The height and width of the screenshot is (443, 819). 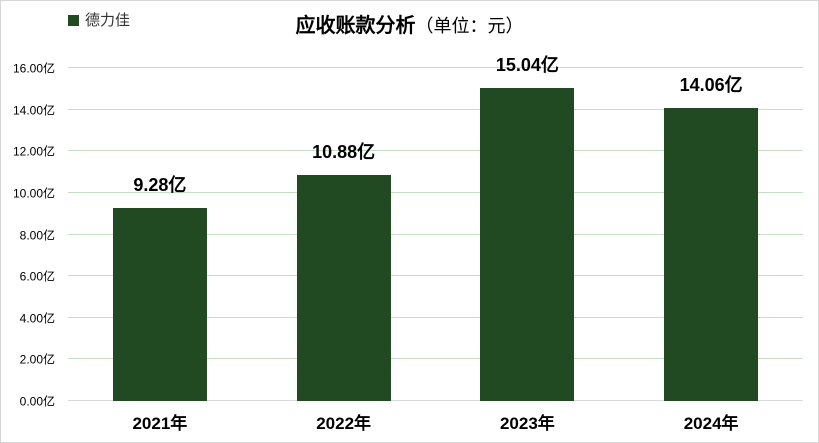 What do you see at coordinates (527, 423) in the screenshot?
I see `x-tick-label: 2023年` at bounding box center [527, 423].